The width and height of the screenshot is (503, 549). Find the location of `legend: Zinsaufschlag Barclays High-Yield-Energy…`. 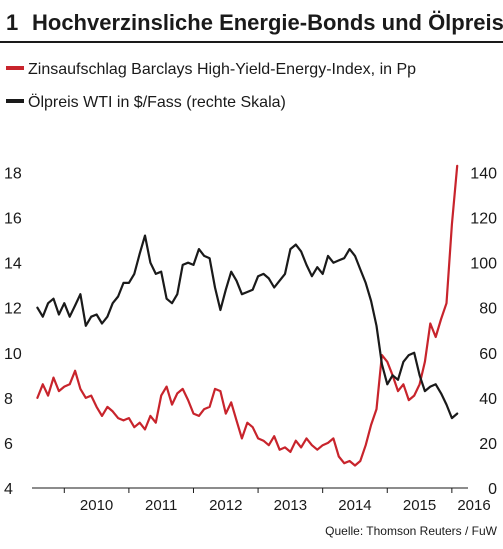

legend: Zinsaufschlag Barclays High-Yield-Energy… is located at coordinates (211, 86).